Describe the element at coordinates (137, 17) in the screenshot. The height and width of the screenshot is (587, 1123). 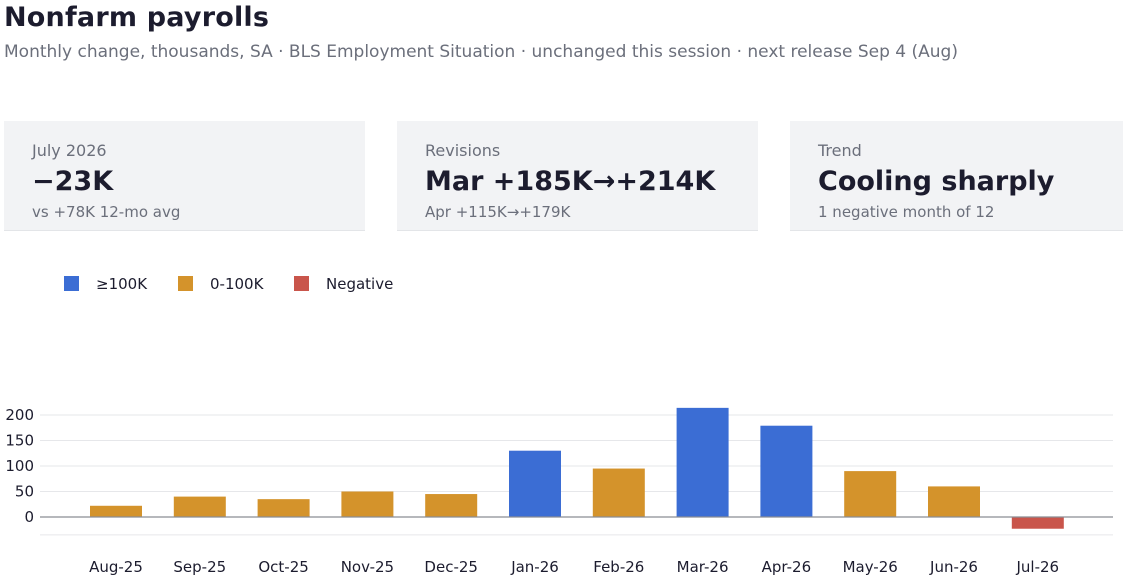
I see `page-title: Nonfarm payrolls` at that location.